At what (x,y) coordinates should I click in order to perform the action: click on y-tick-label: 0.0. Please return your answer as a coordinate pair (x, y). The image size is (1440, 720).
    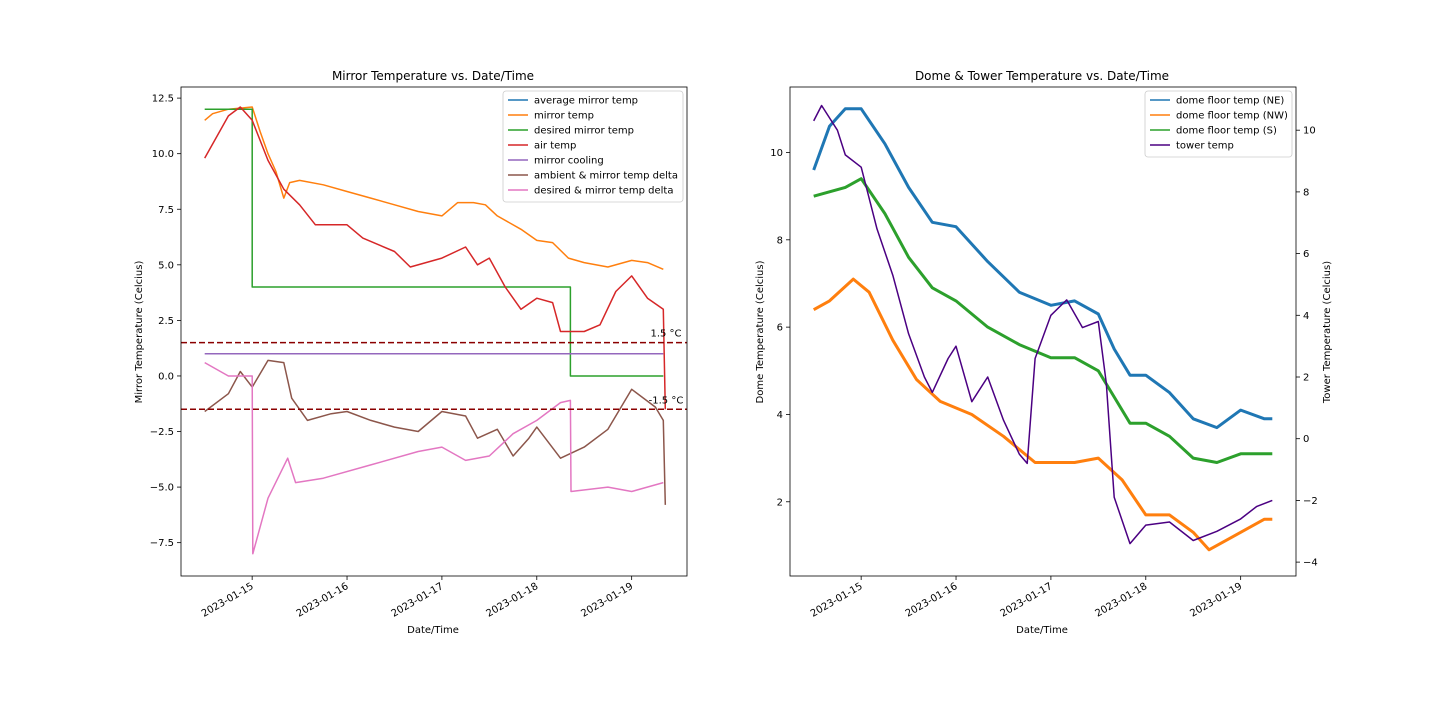
    Looking at the image, I should click on (166, 376).